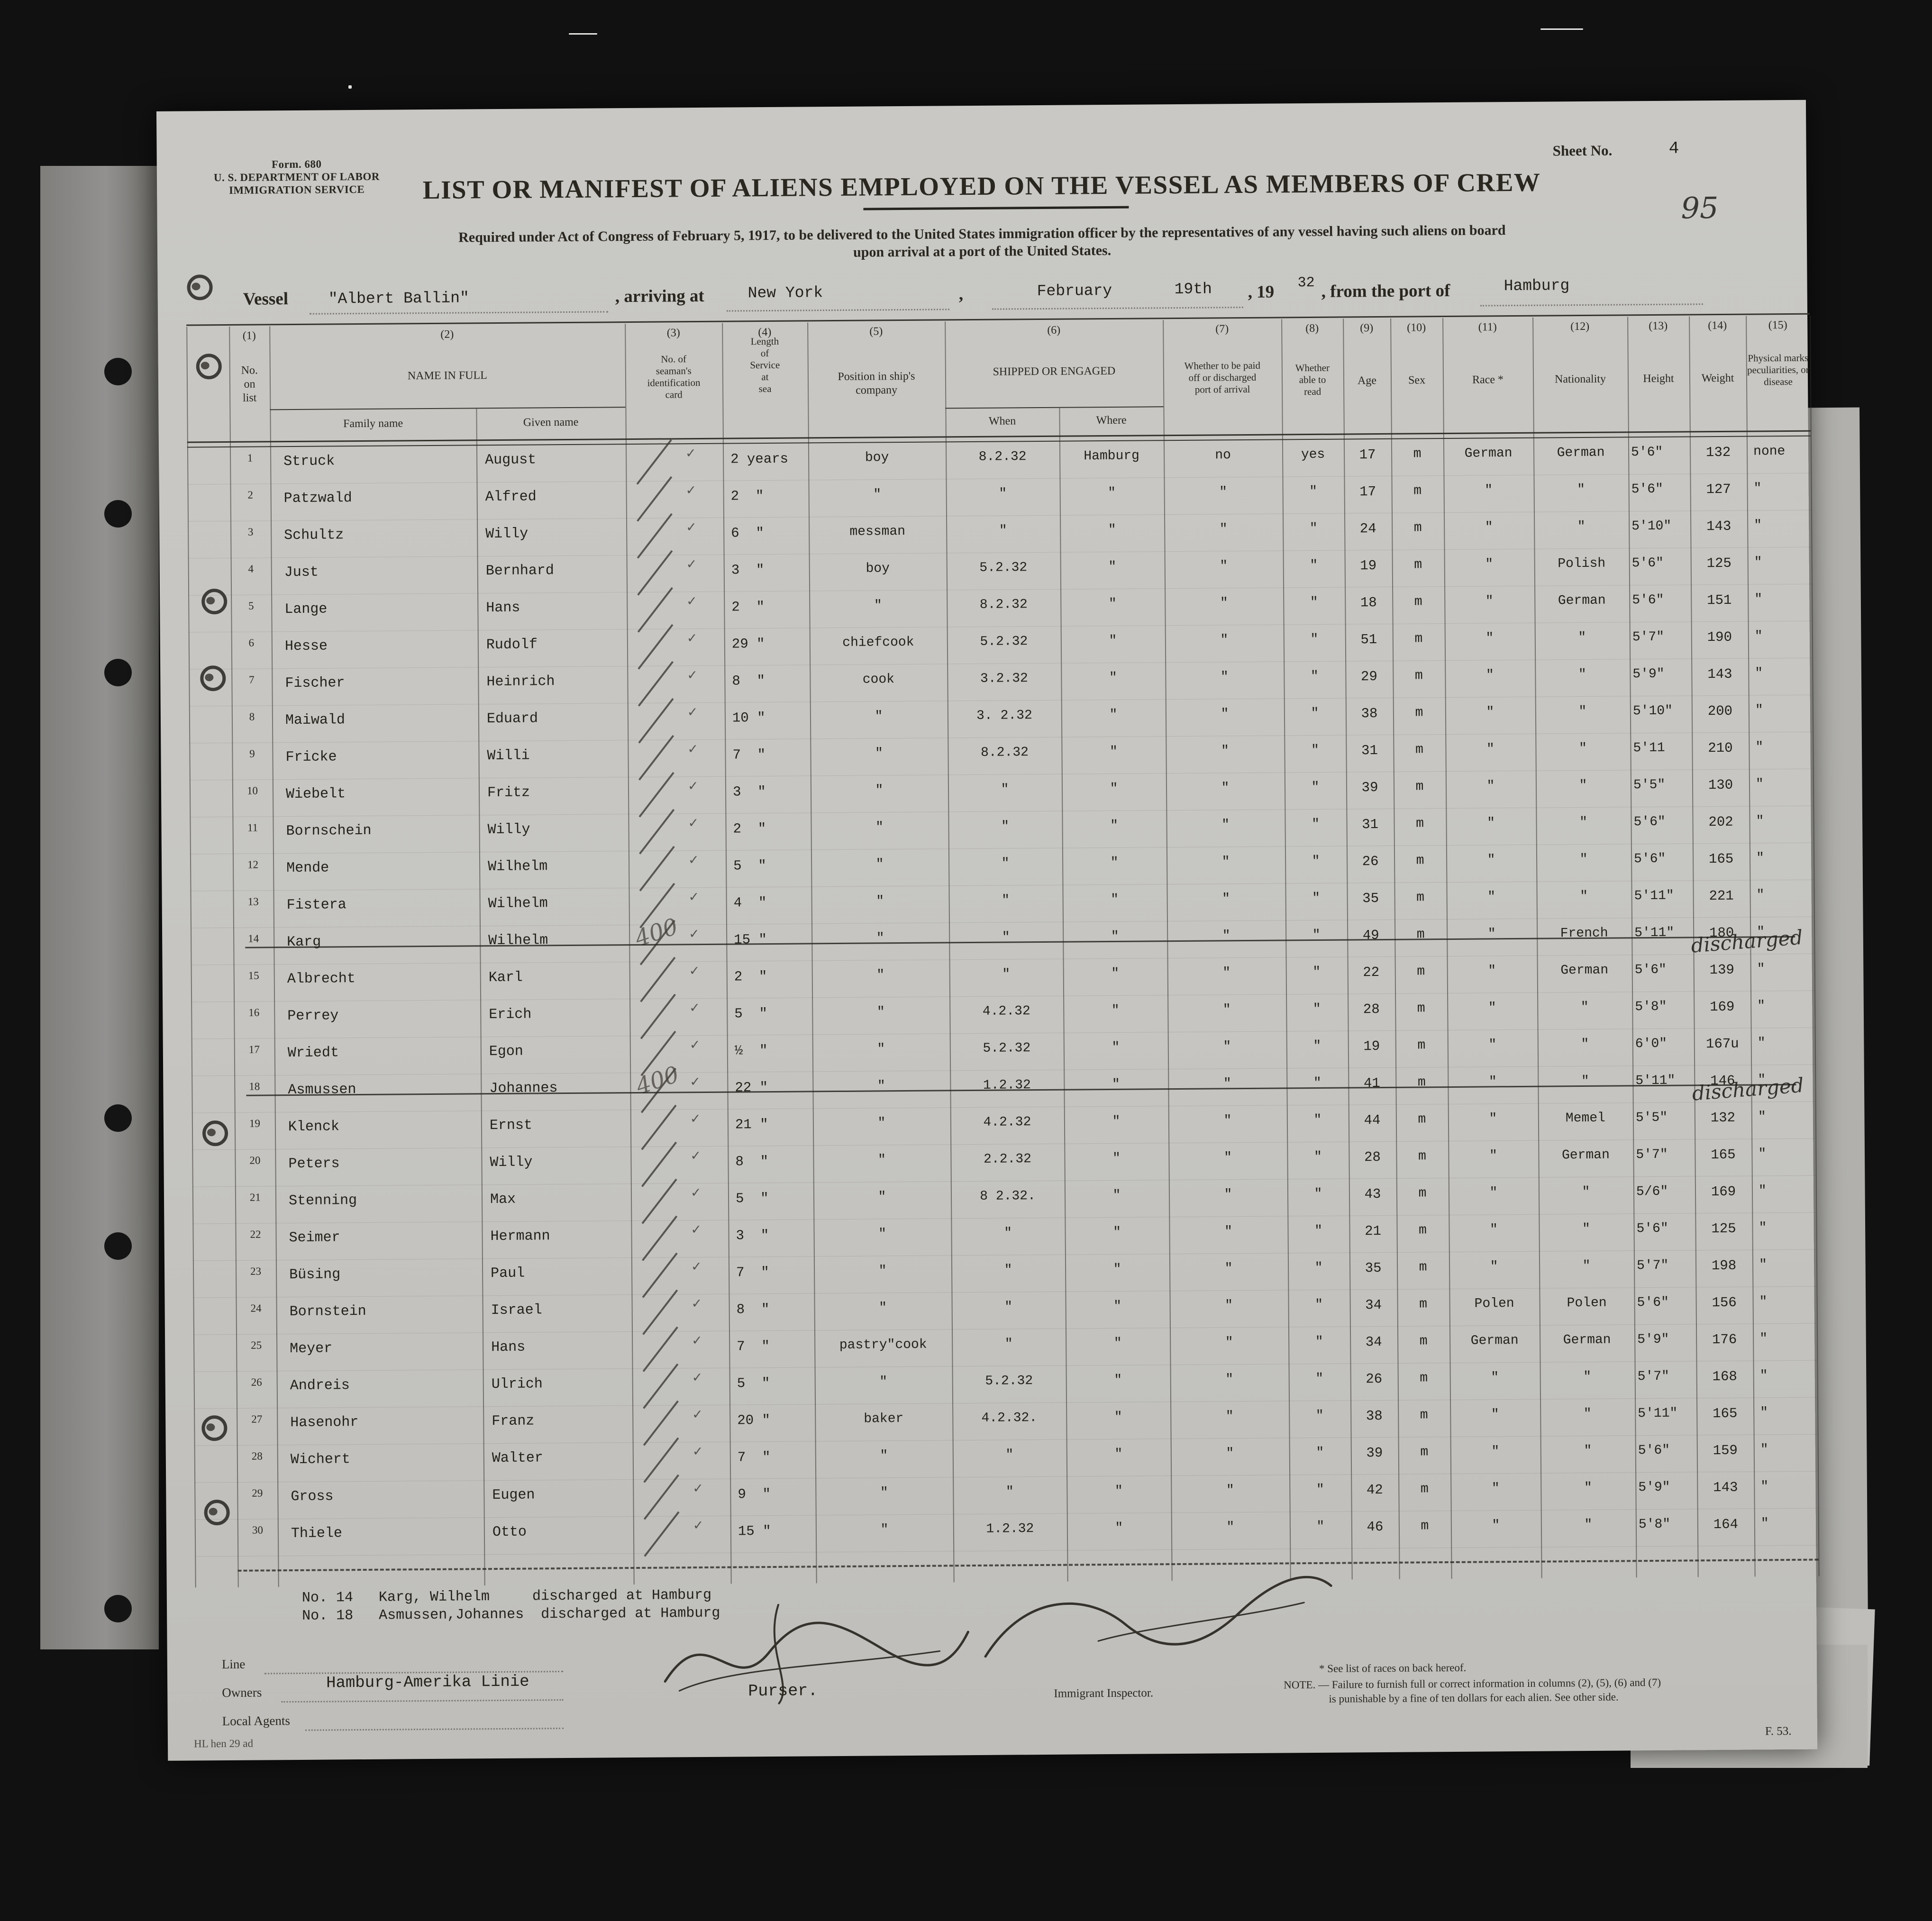 The height and width of the screenshot is (1921, 1932). Describe the element at coordinates (1652, 1192) in the screenshot. I see `height: 5/6"` at that location.